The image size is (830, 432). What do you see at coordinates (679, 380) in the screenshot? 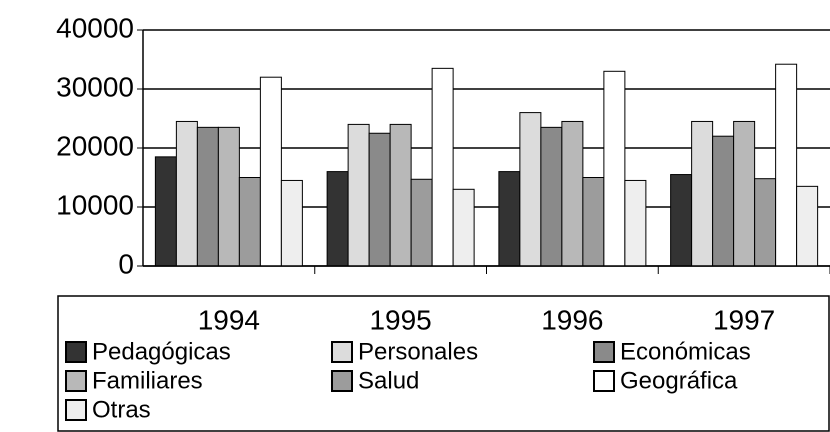
I see `legend-label: Geográfica` at bounding box center [679, 380].